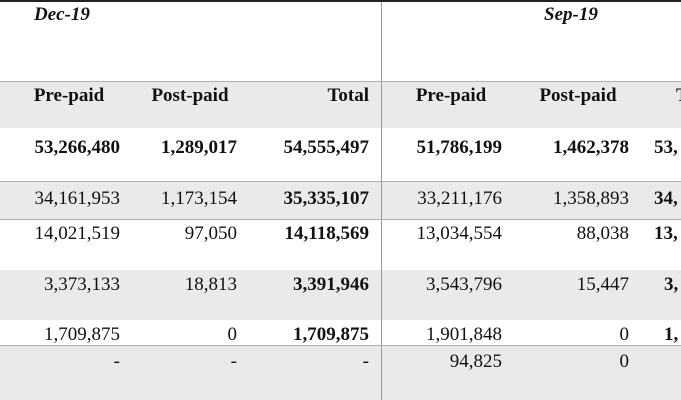  I want to click on table-cell: 15,447, so click(602, 284).